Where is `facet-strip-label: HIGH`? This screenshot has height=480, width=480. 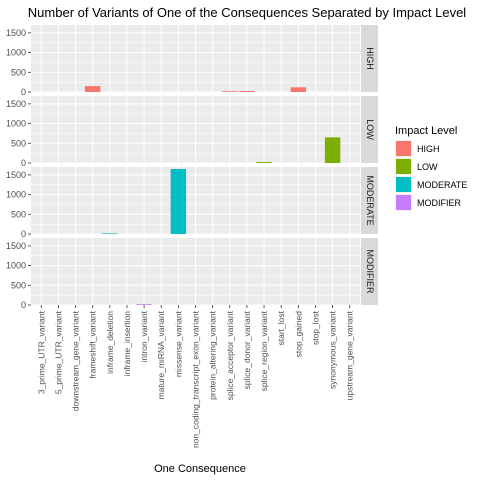 facet-strip-label: HIGH is located at coordinates (370, 58).